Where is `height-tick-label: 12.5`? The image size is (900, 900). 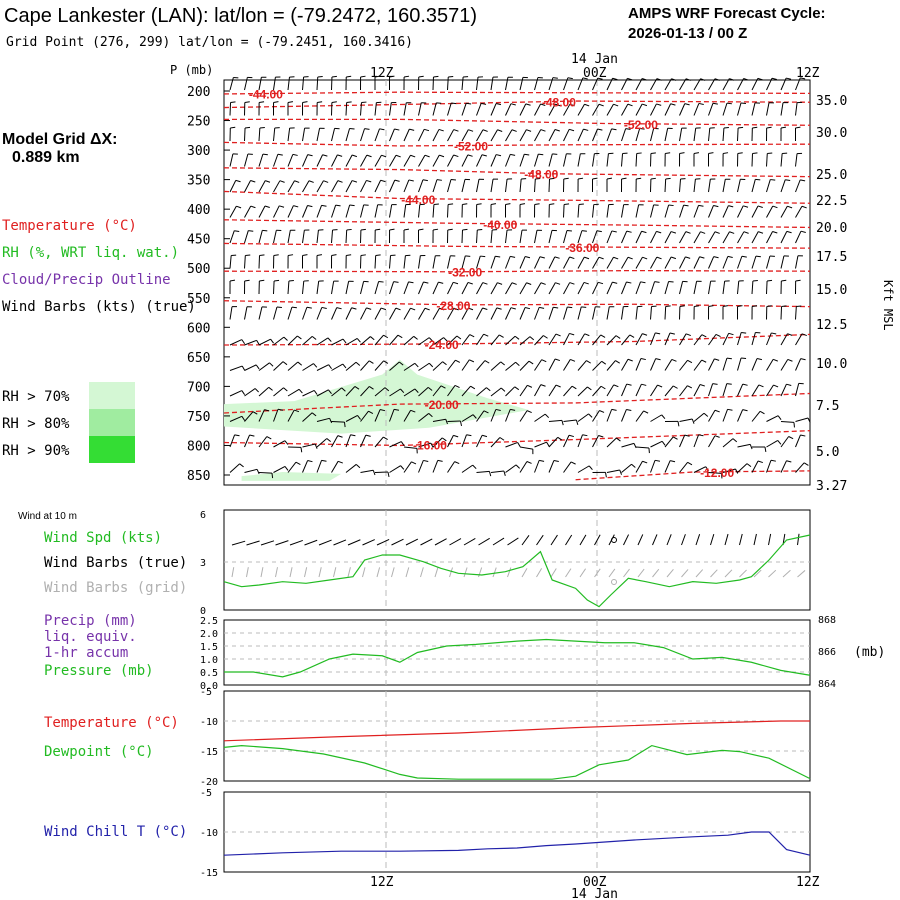
height-tick-label: 12.5 is located at coordinates (831, 325).